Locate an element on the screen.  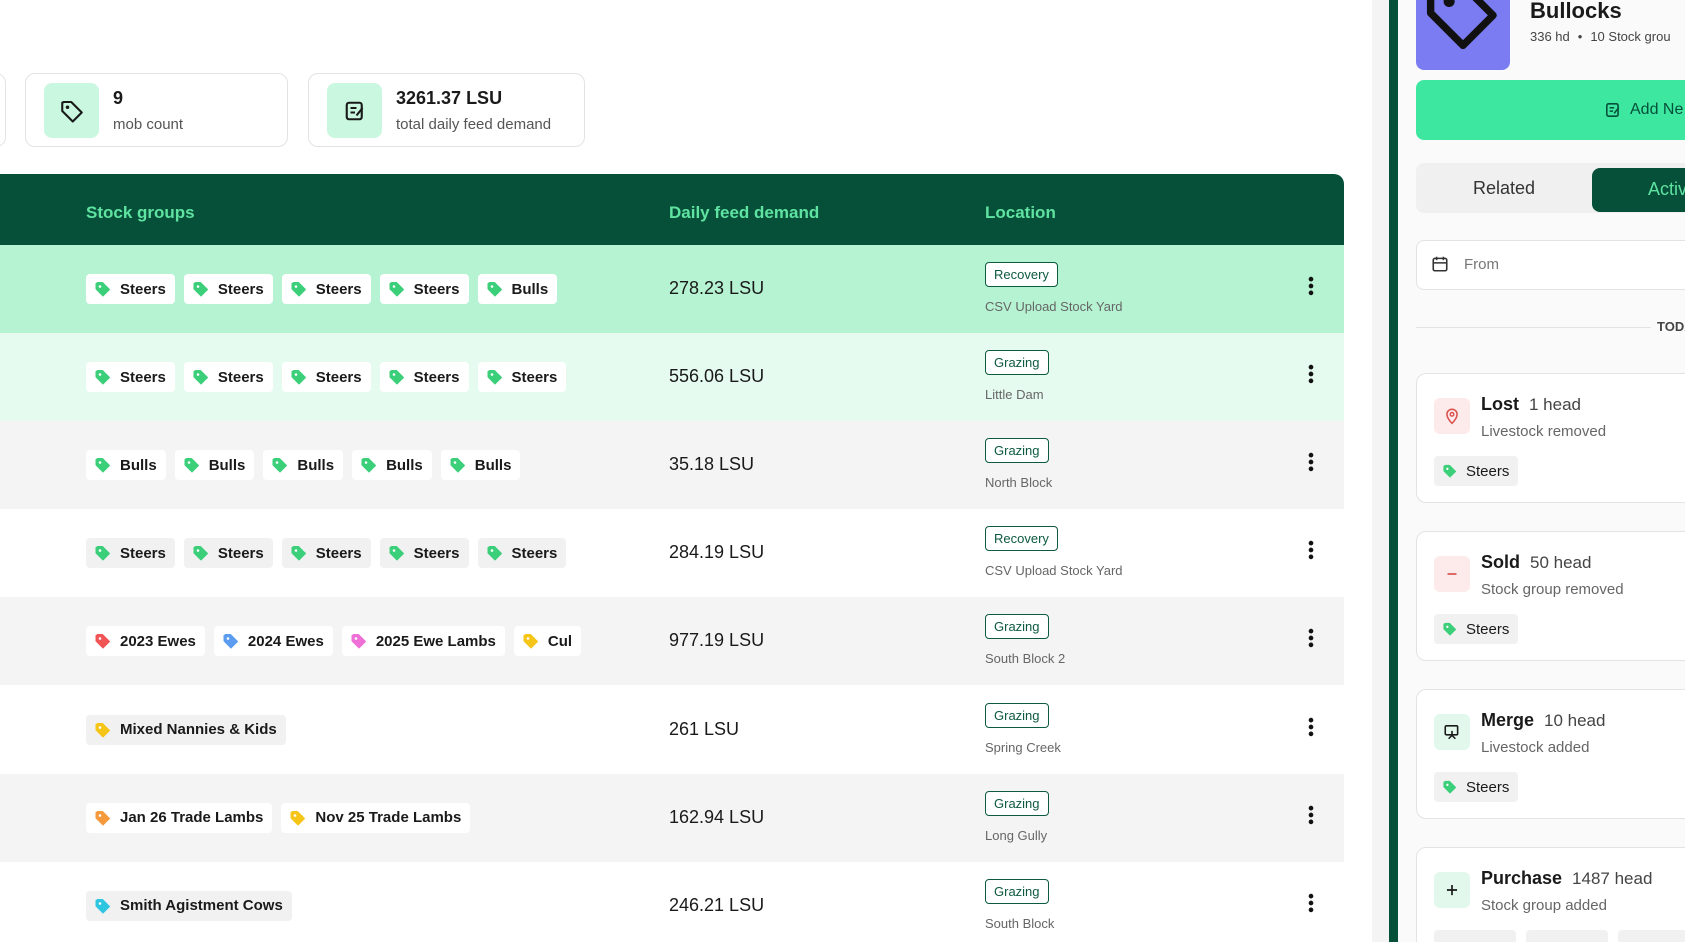
activity-count: 50 head is located at coordinates (1561, 562).